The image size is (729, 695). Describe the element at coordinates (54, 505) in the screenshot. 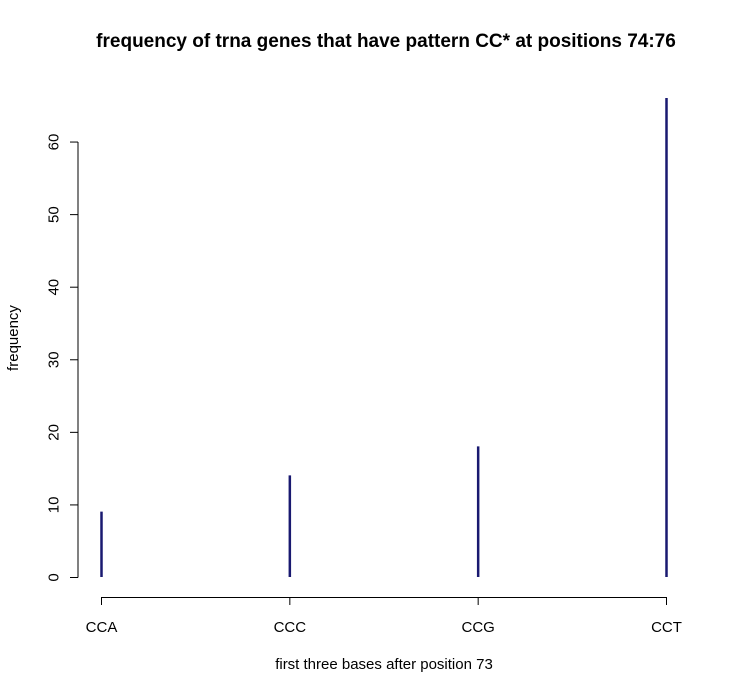

I see `y-tick-label-10: 10` at that location.